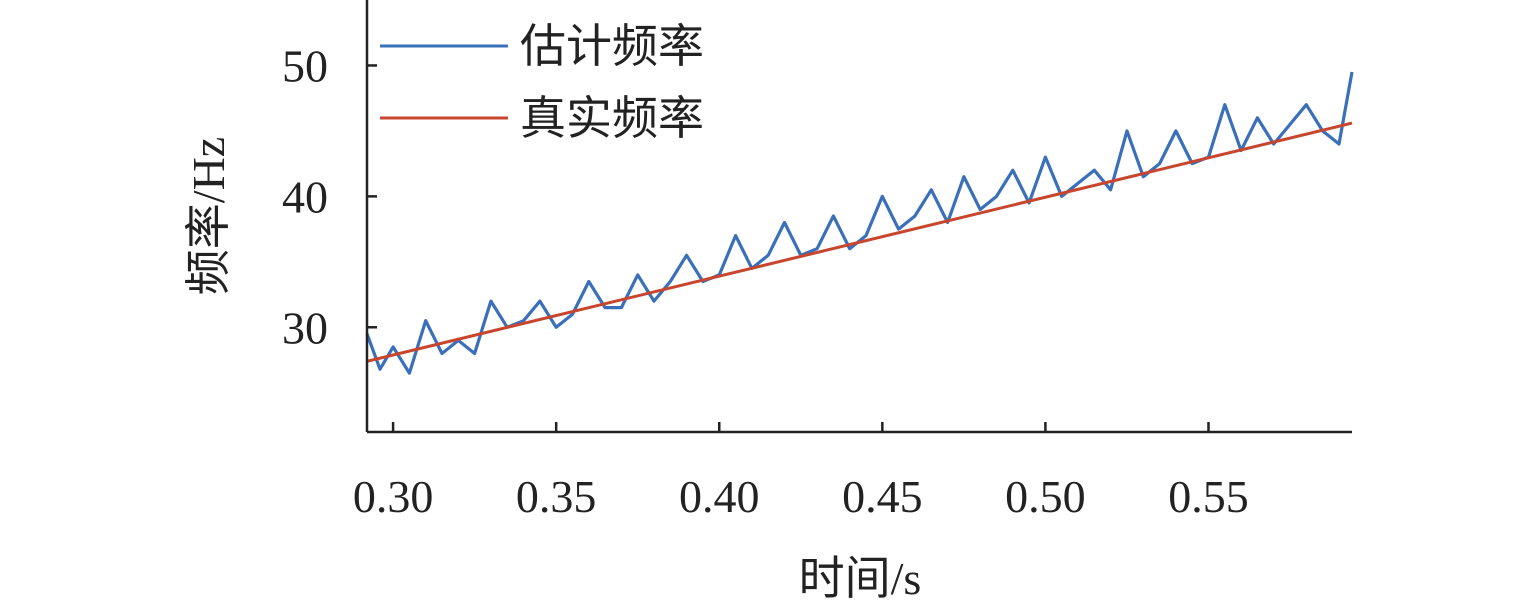 The height and width of the screenshot is (612, 1535). Describe the element at coordinates (612, 118) in the screenshot. I see `legend-label-true: 真实频率` at that location.